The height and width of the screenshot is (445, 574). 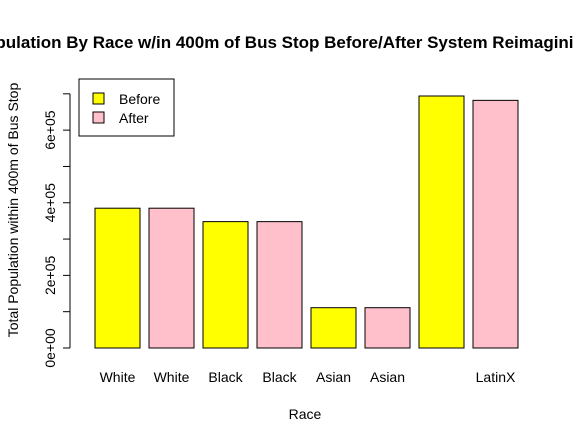 What do you see at coordinates (225, 285) in the screenshot?
I see `bar-black-before` at bounding box center [225, 285].